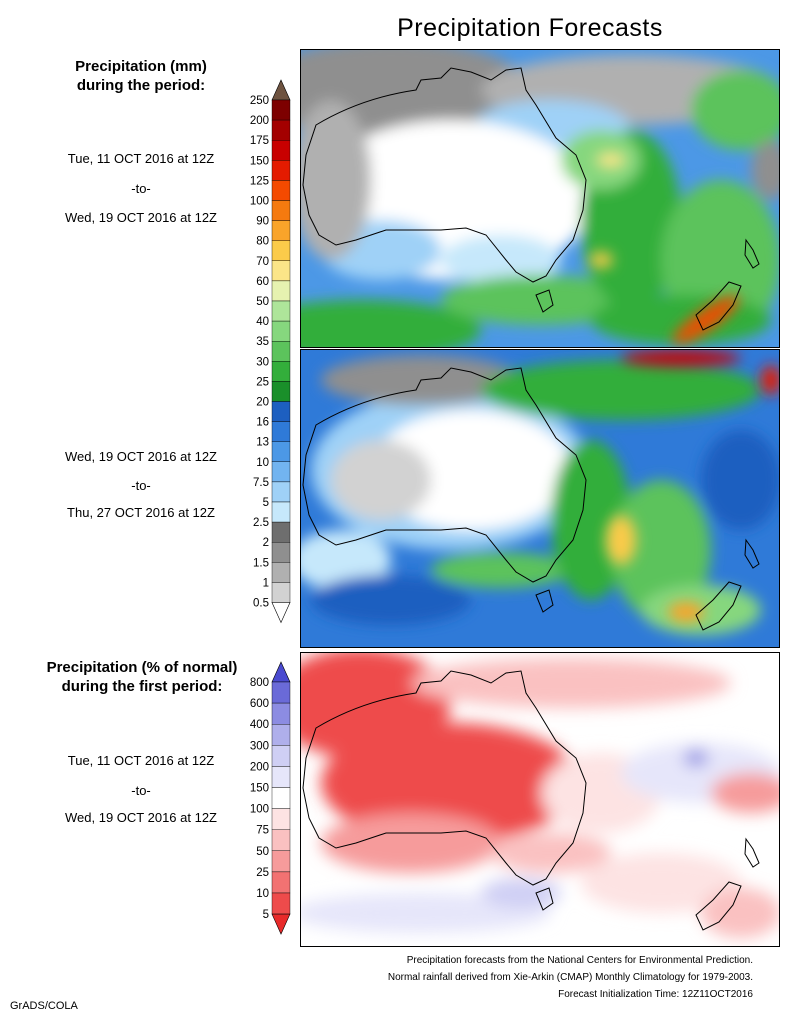 This screenshot has width=787, height=1024. What do you see at coordinates (261, 483) in the screenshot?
I see `colorbar-tick-label: 7.5` at bounding box center [261, 483].